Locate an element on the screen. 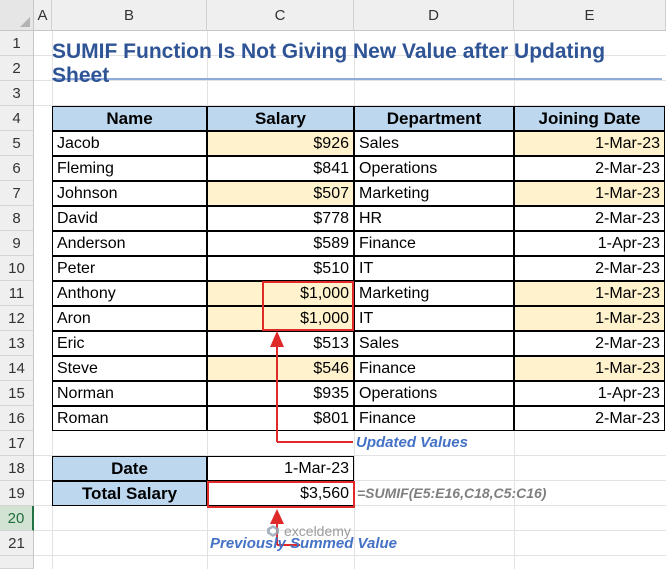 The width and height of the screenshot is (666, 569). row-header-10: 10 is located at coordinates (17, 268).